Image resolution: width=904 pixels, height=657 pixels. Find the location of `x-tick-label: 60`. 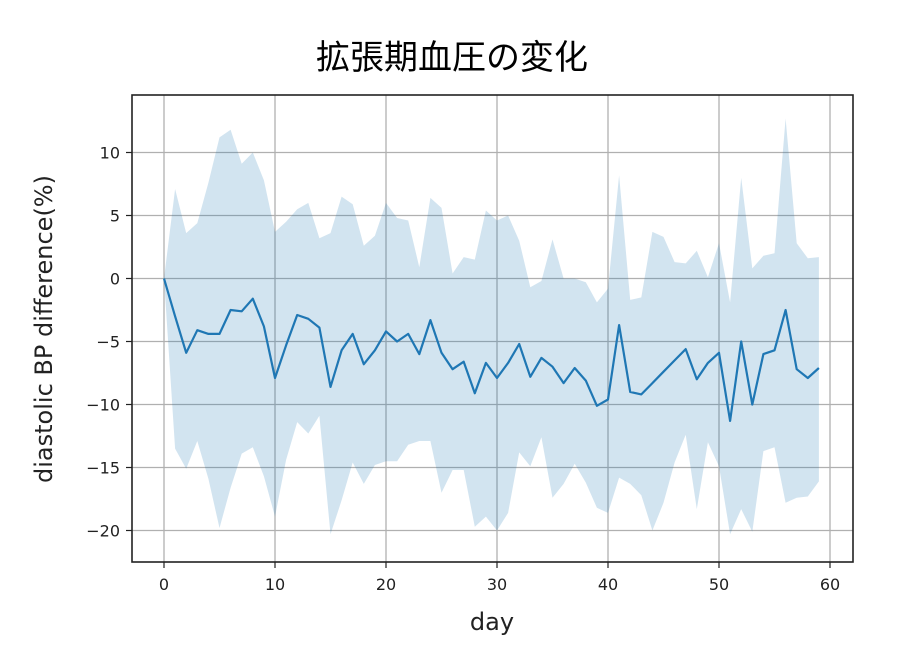

x-tick-label: 60 is located at coordinates (830, 584).